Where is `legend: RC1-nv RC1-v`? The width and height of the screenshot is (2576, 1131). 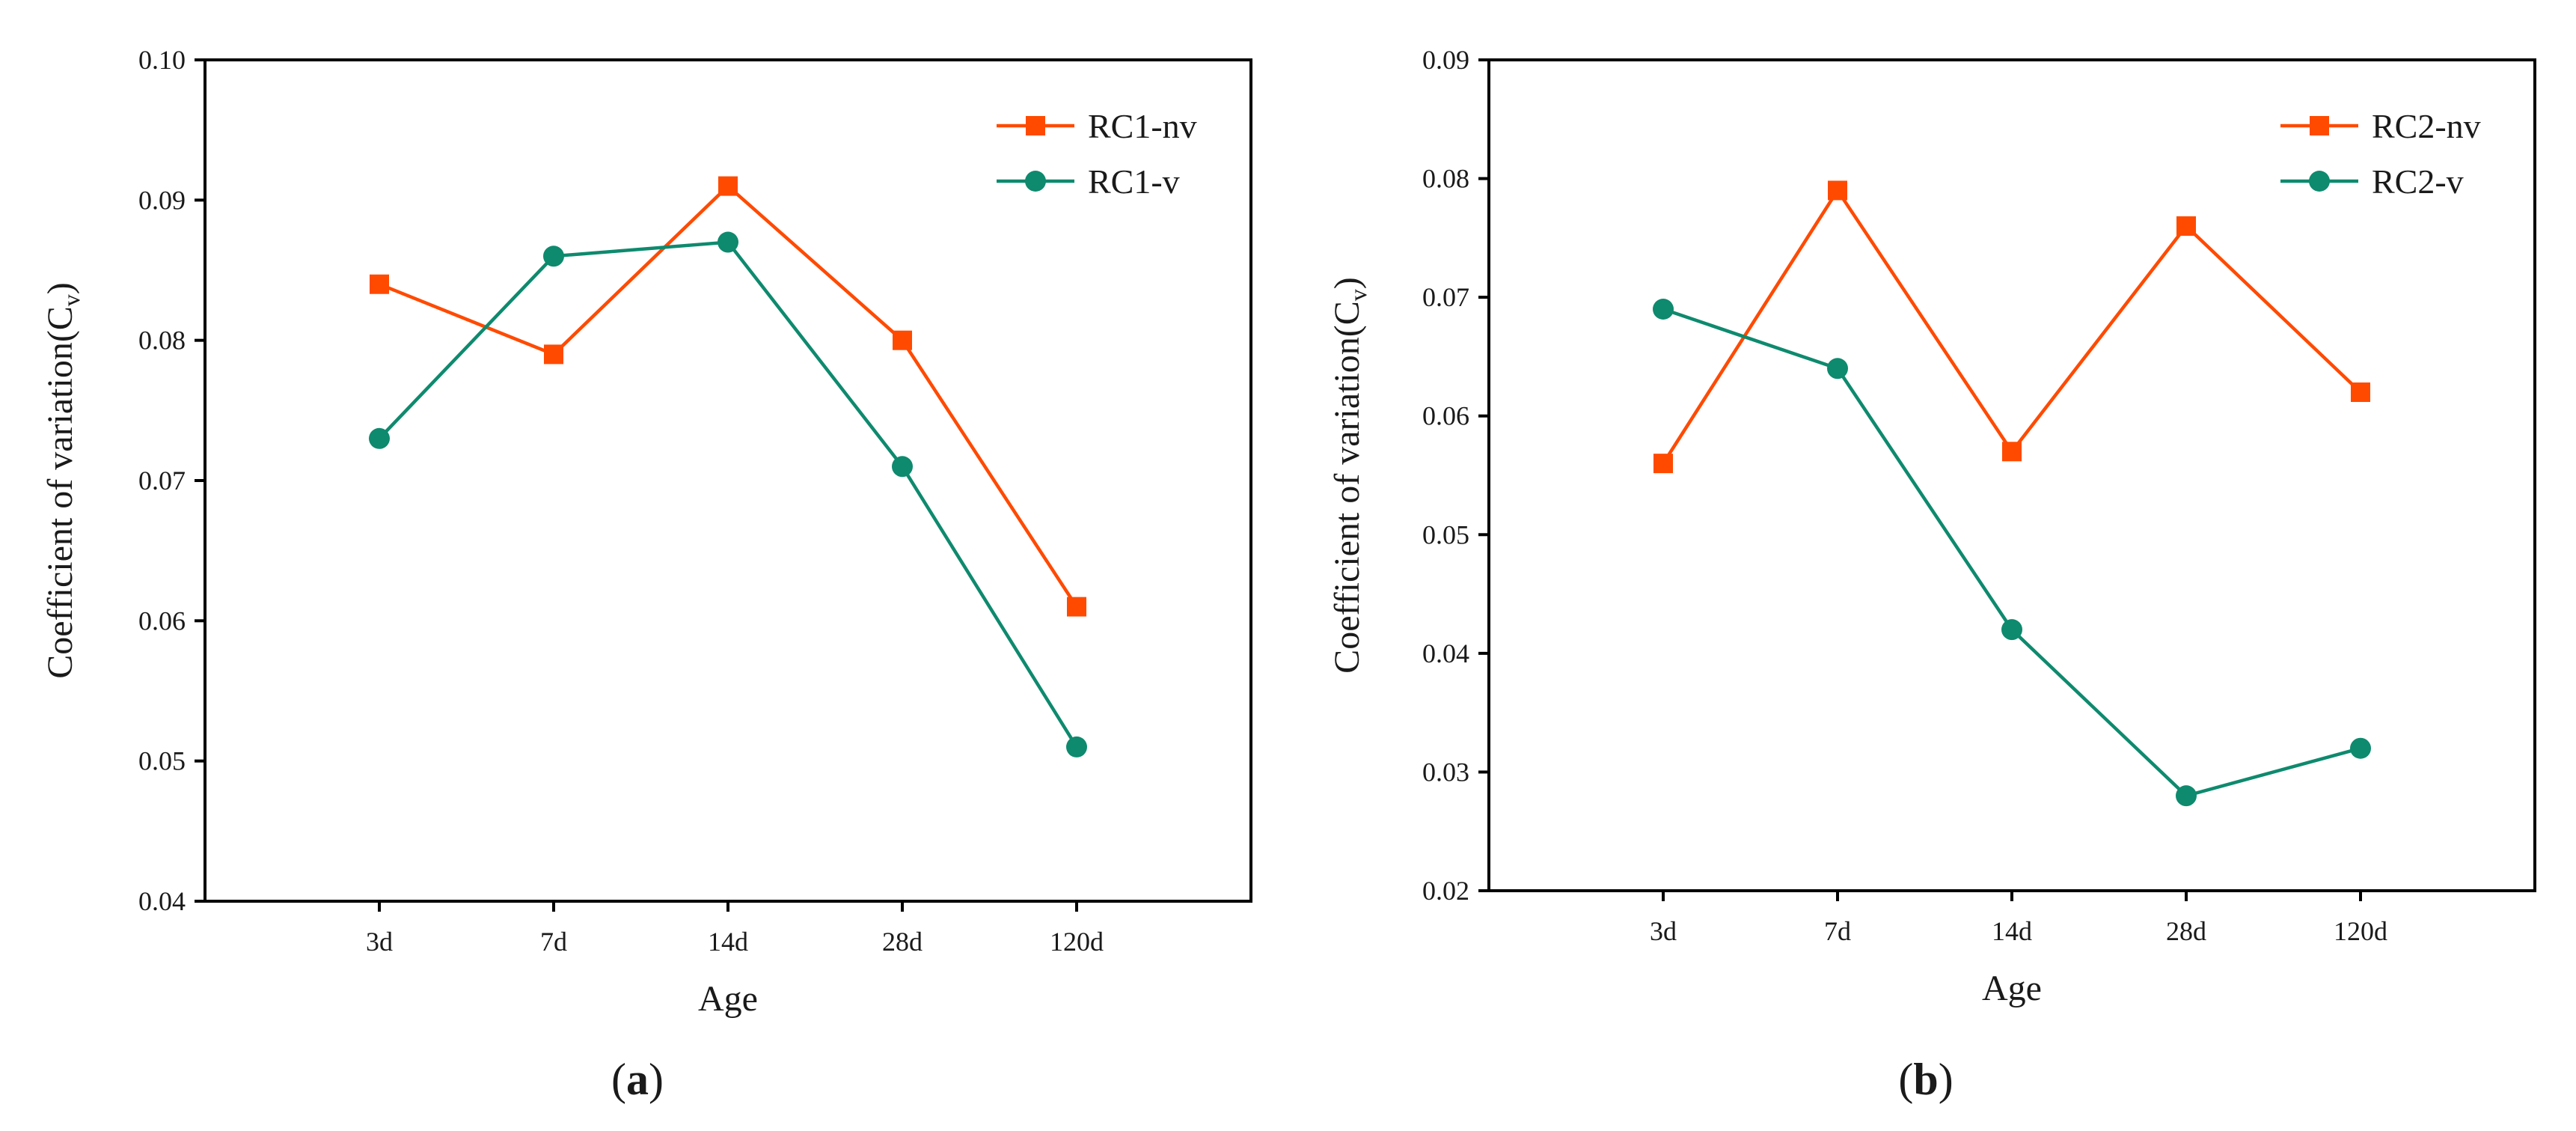 legend: RC1-nv RC1-v is located at coordinates (1097, 154).